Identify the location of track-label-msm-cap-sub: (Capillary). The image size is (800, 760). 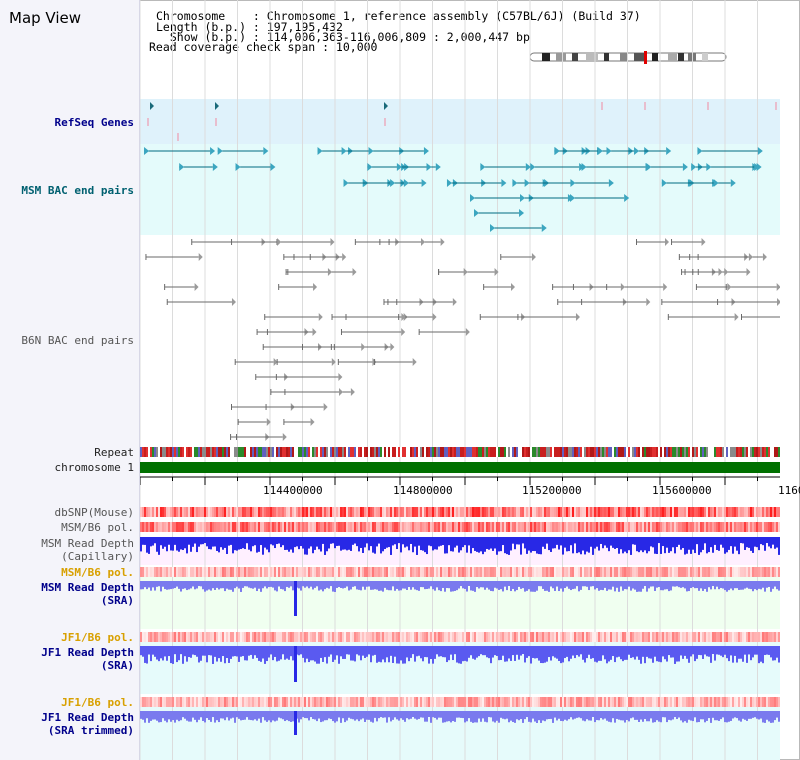
(97, 556).